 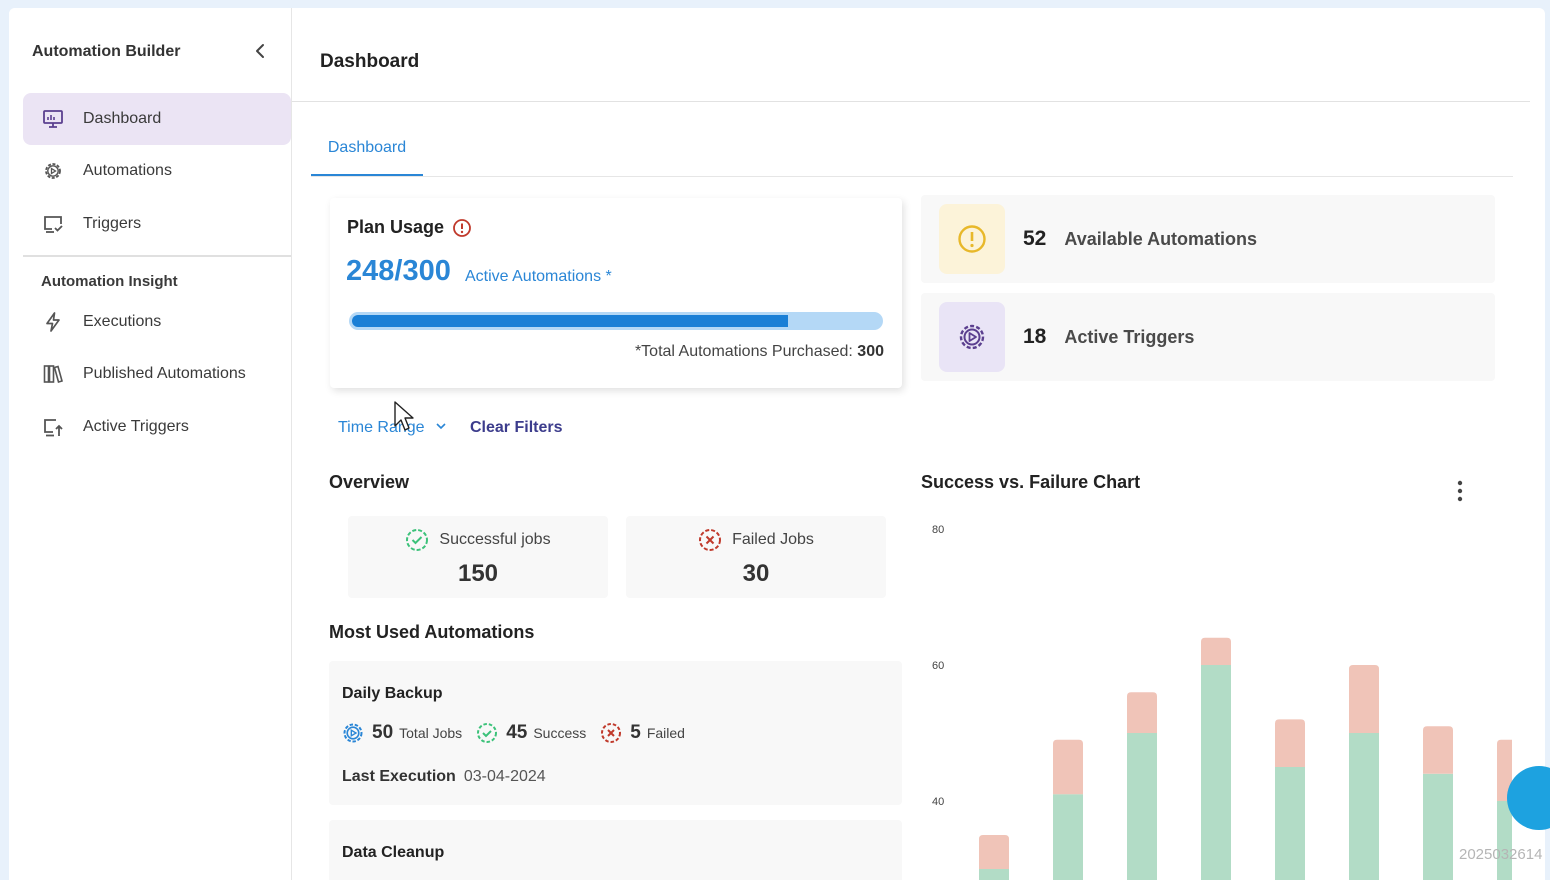 What do you see at coordinates (1528, 798) in the screenshot?
I see `help-button` at bounding box center [1528, 798].